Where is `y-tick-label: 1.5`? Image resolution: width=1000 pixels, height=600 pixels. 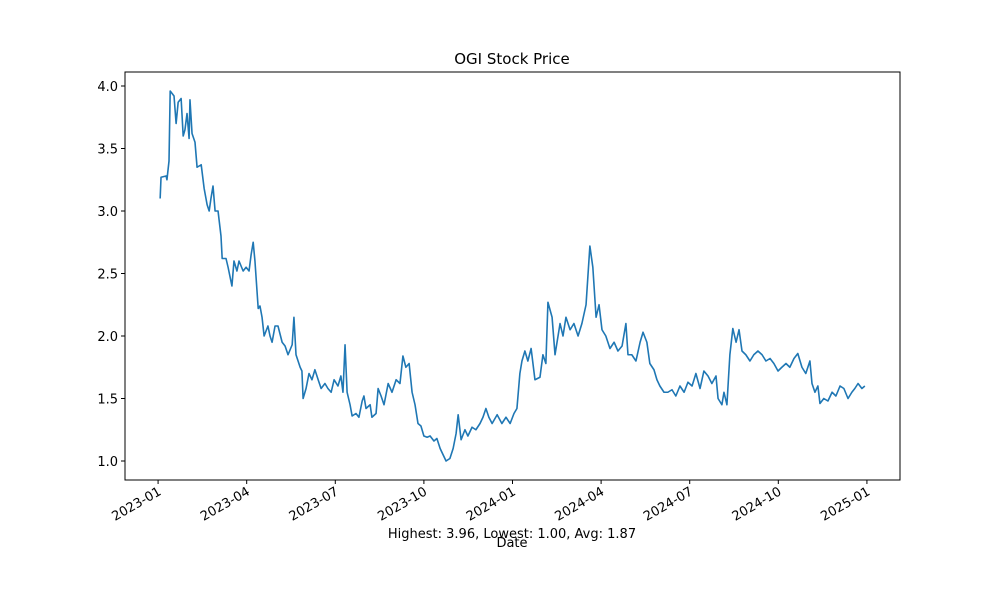
y-tick-label: 1.5 is located at coordinates (107, 400).